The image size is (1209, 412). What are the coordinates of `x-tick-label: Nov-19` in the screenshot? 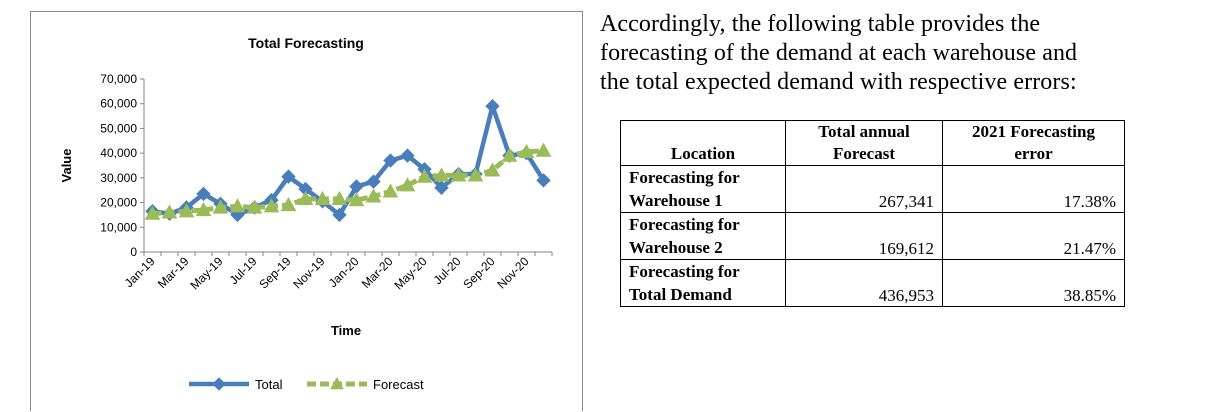 It's located at (308, 272).